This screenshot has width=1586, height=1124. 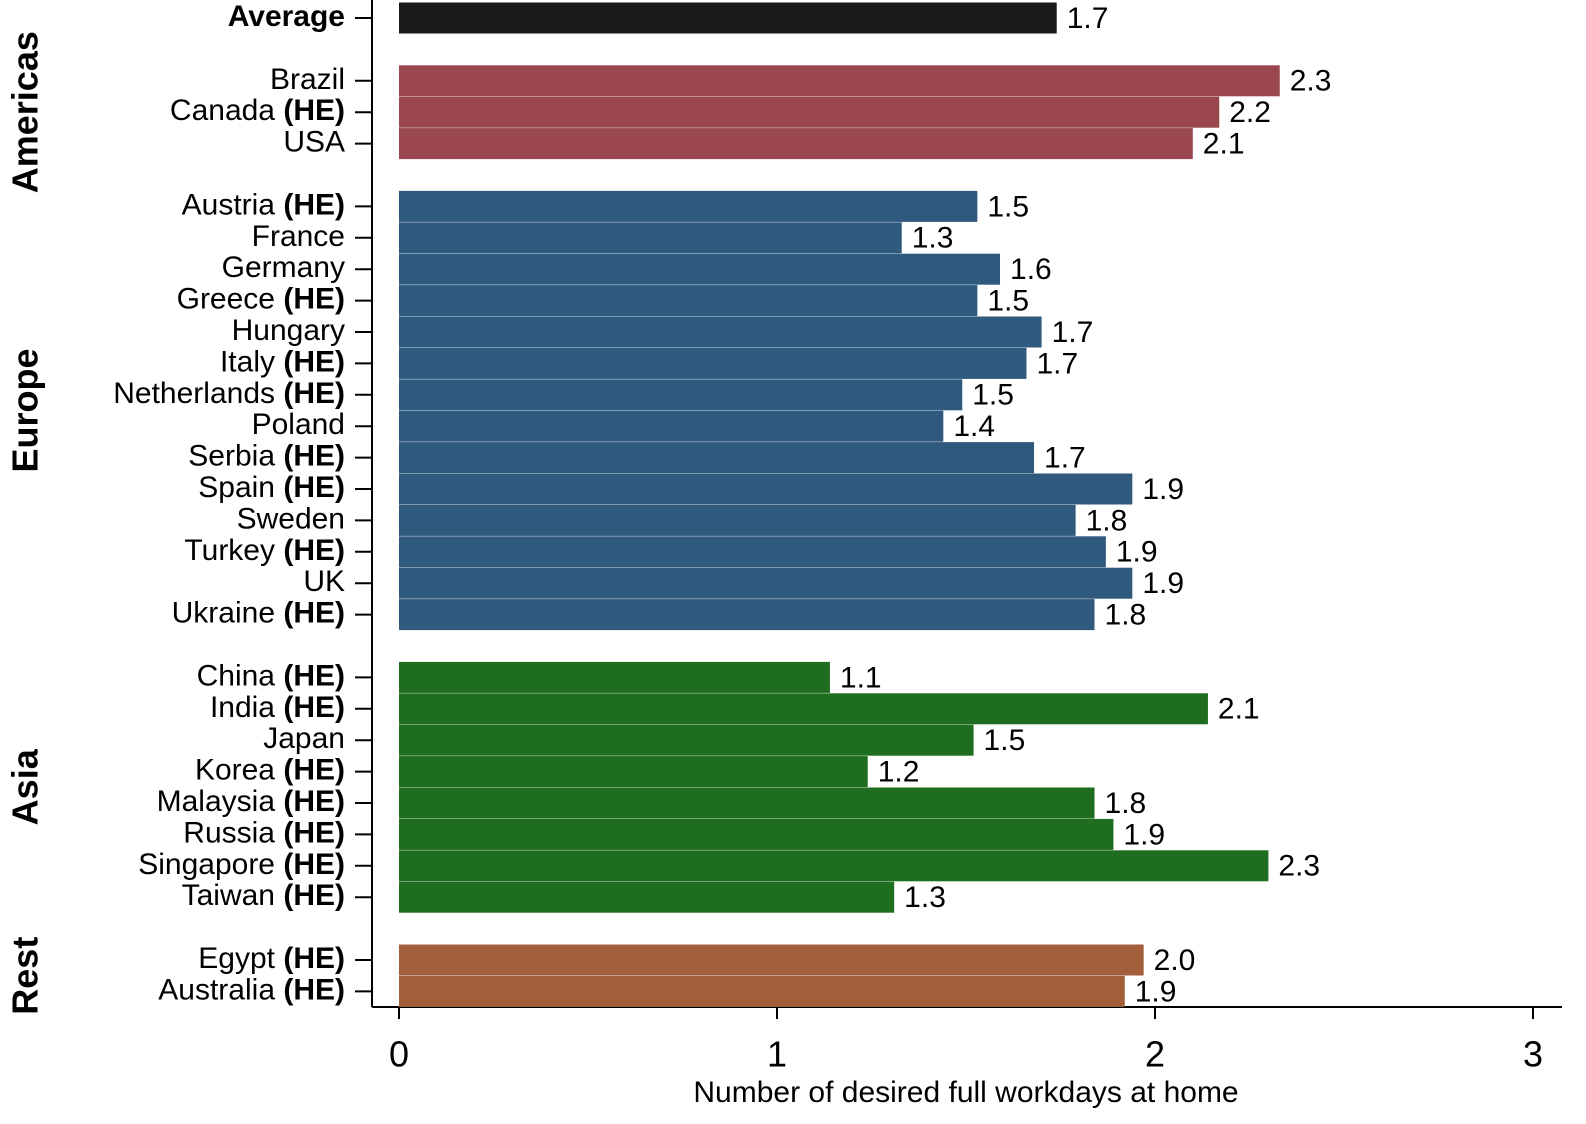 I want to click on category-name: Sweden, so click(x=291, y=518).